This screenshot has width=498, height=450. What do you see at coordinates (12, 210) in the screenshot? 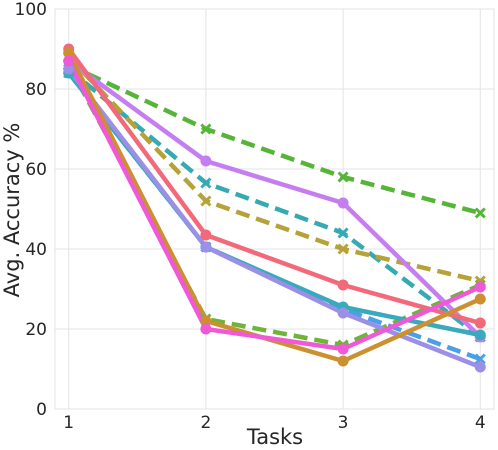
I see `y-axis-label: Avg. Accuracy %` at bounding box center [12, 210].